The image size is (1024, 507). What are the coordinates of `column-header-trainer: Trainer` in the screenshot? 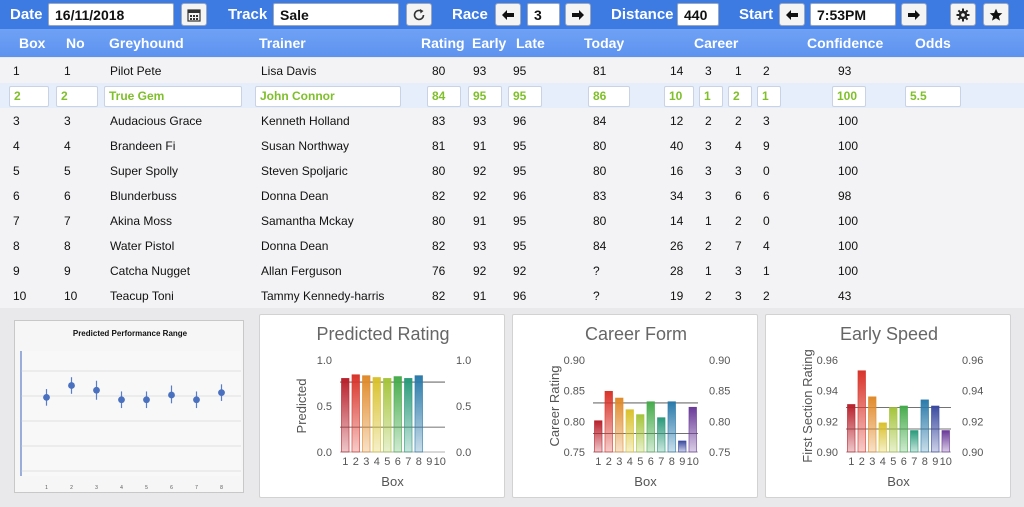 It's located at (282, 43).